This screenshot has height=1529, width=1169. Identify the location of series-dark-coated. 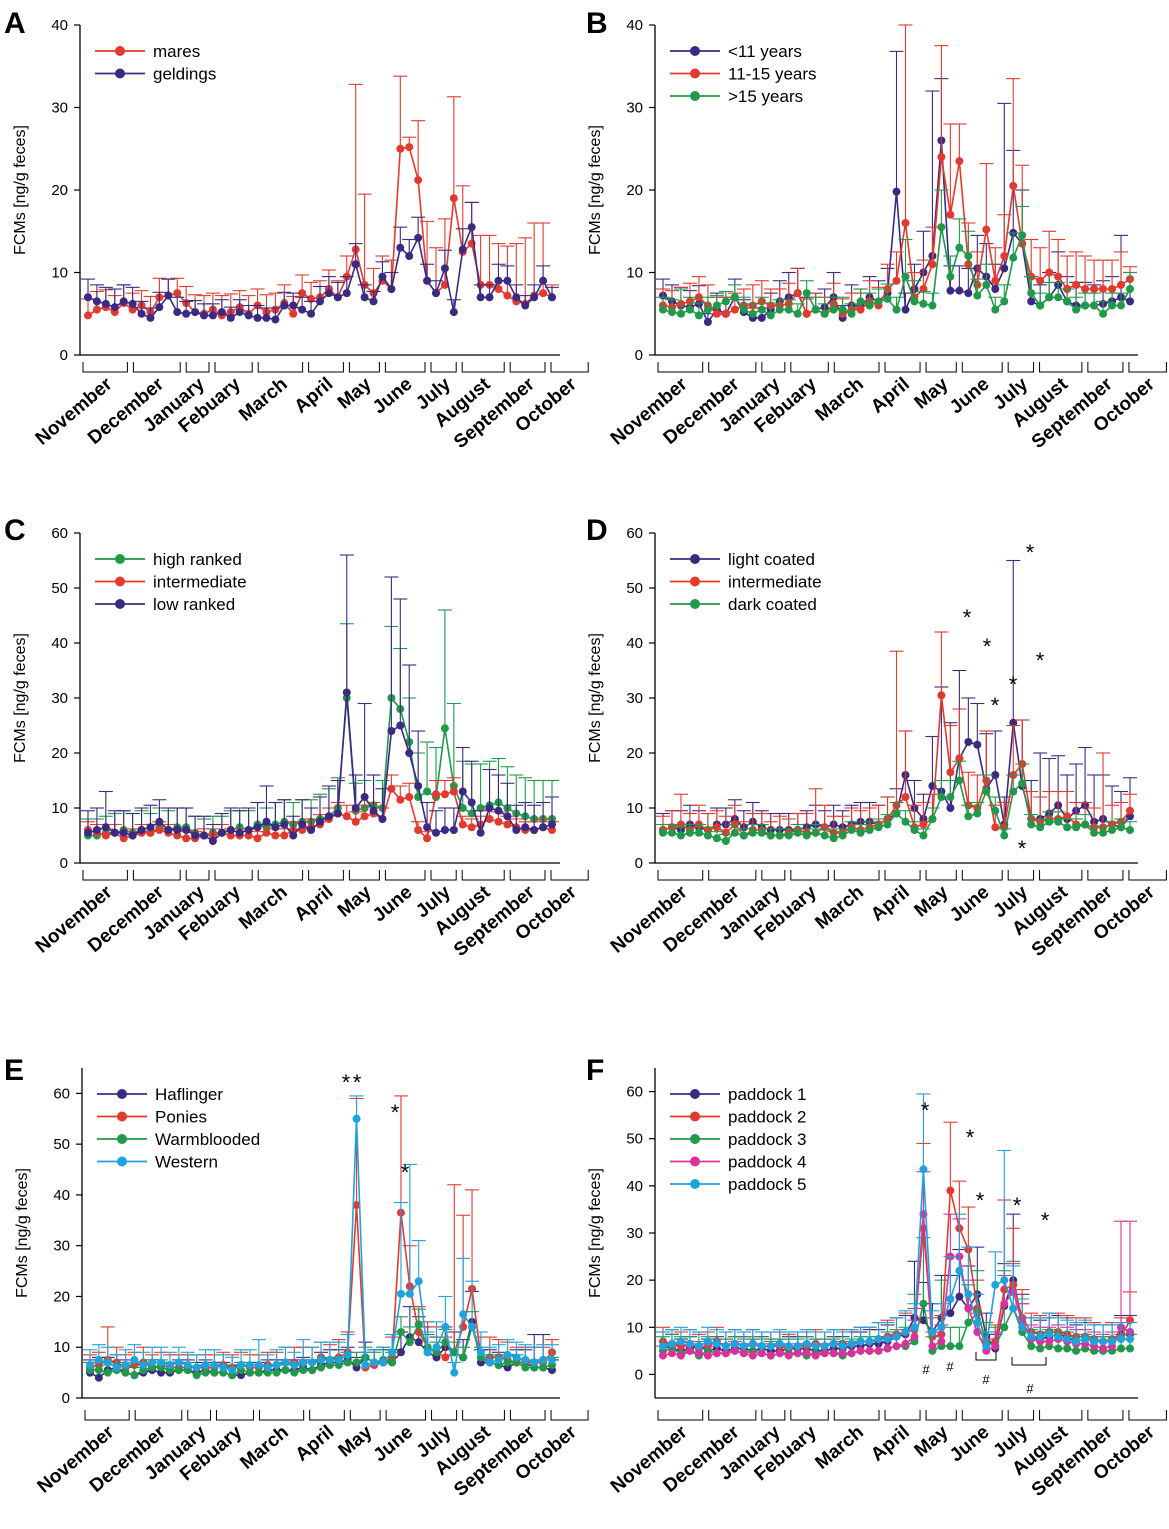
(896, 802).